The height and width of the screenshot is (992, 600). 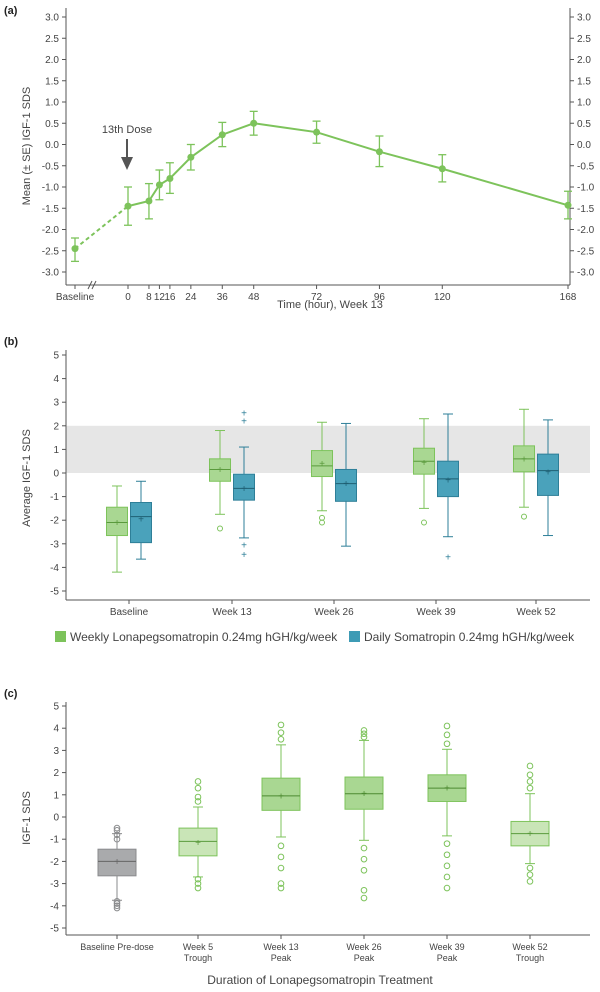 What do you see at coordinates (52, 103) in the screenshot?
I see `y-tick-label: 1.0` at bounding box center [52, 103].